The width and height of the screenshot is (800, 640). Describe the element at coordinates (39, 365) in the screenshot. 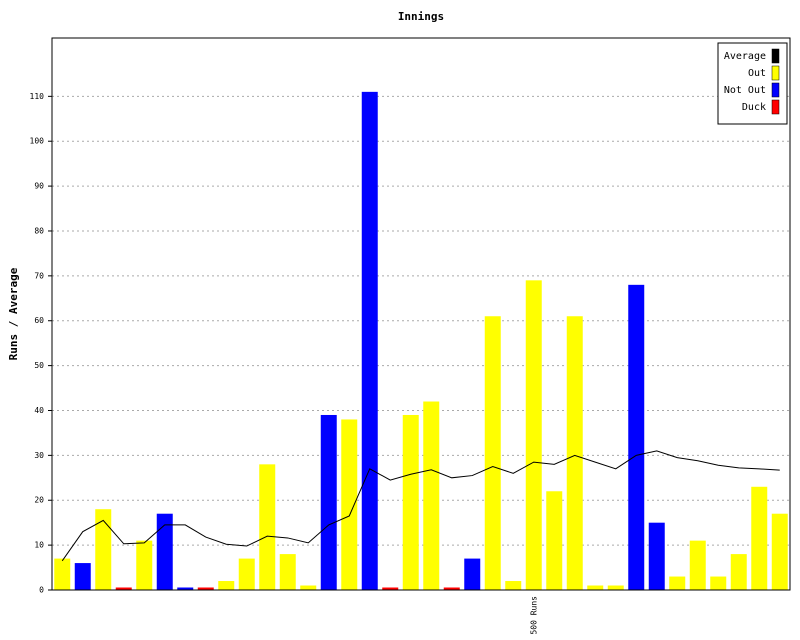

I see `y-tick-label: 50` at that location.